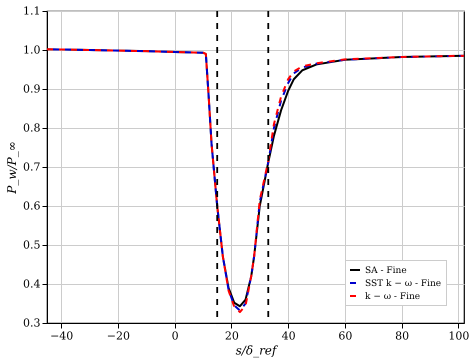 The width and height of the screenshot is (474, 361). I want to click on legend-label: SA - Fine, so click(386, 271).